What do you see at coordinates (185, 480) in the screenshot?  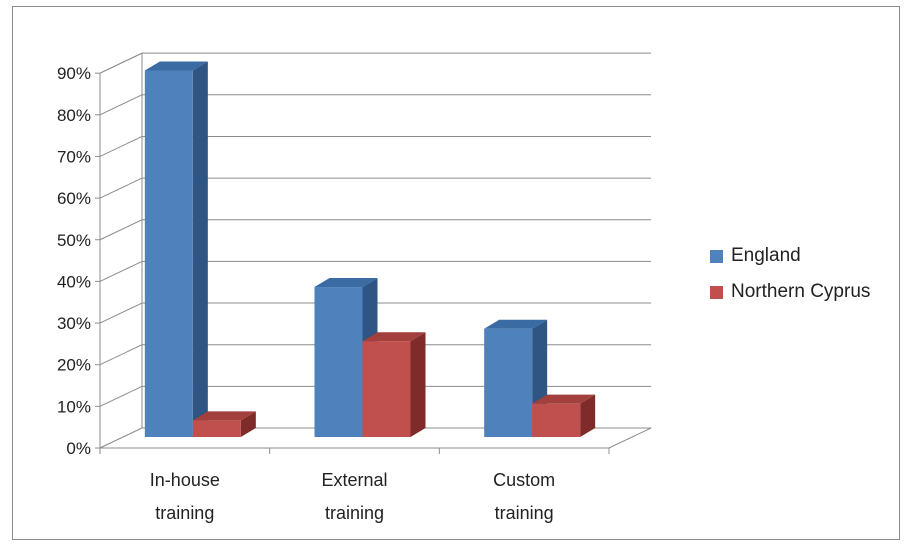 I see `x-tick-label: In-house` at bounding box center [185, 480].